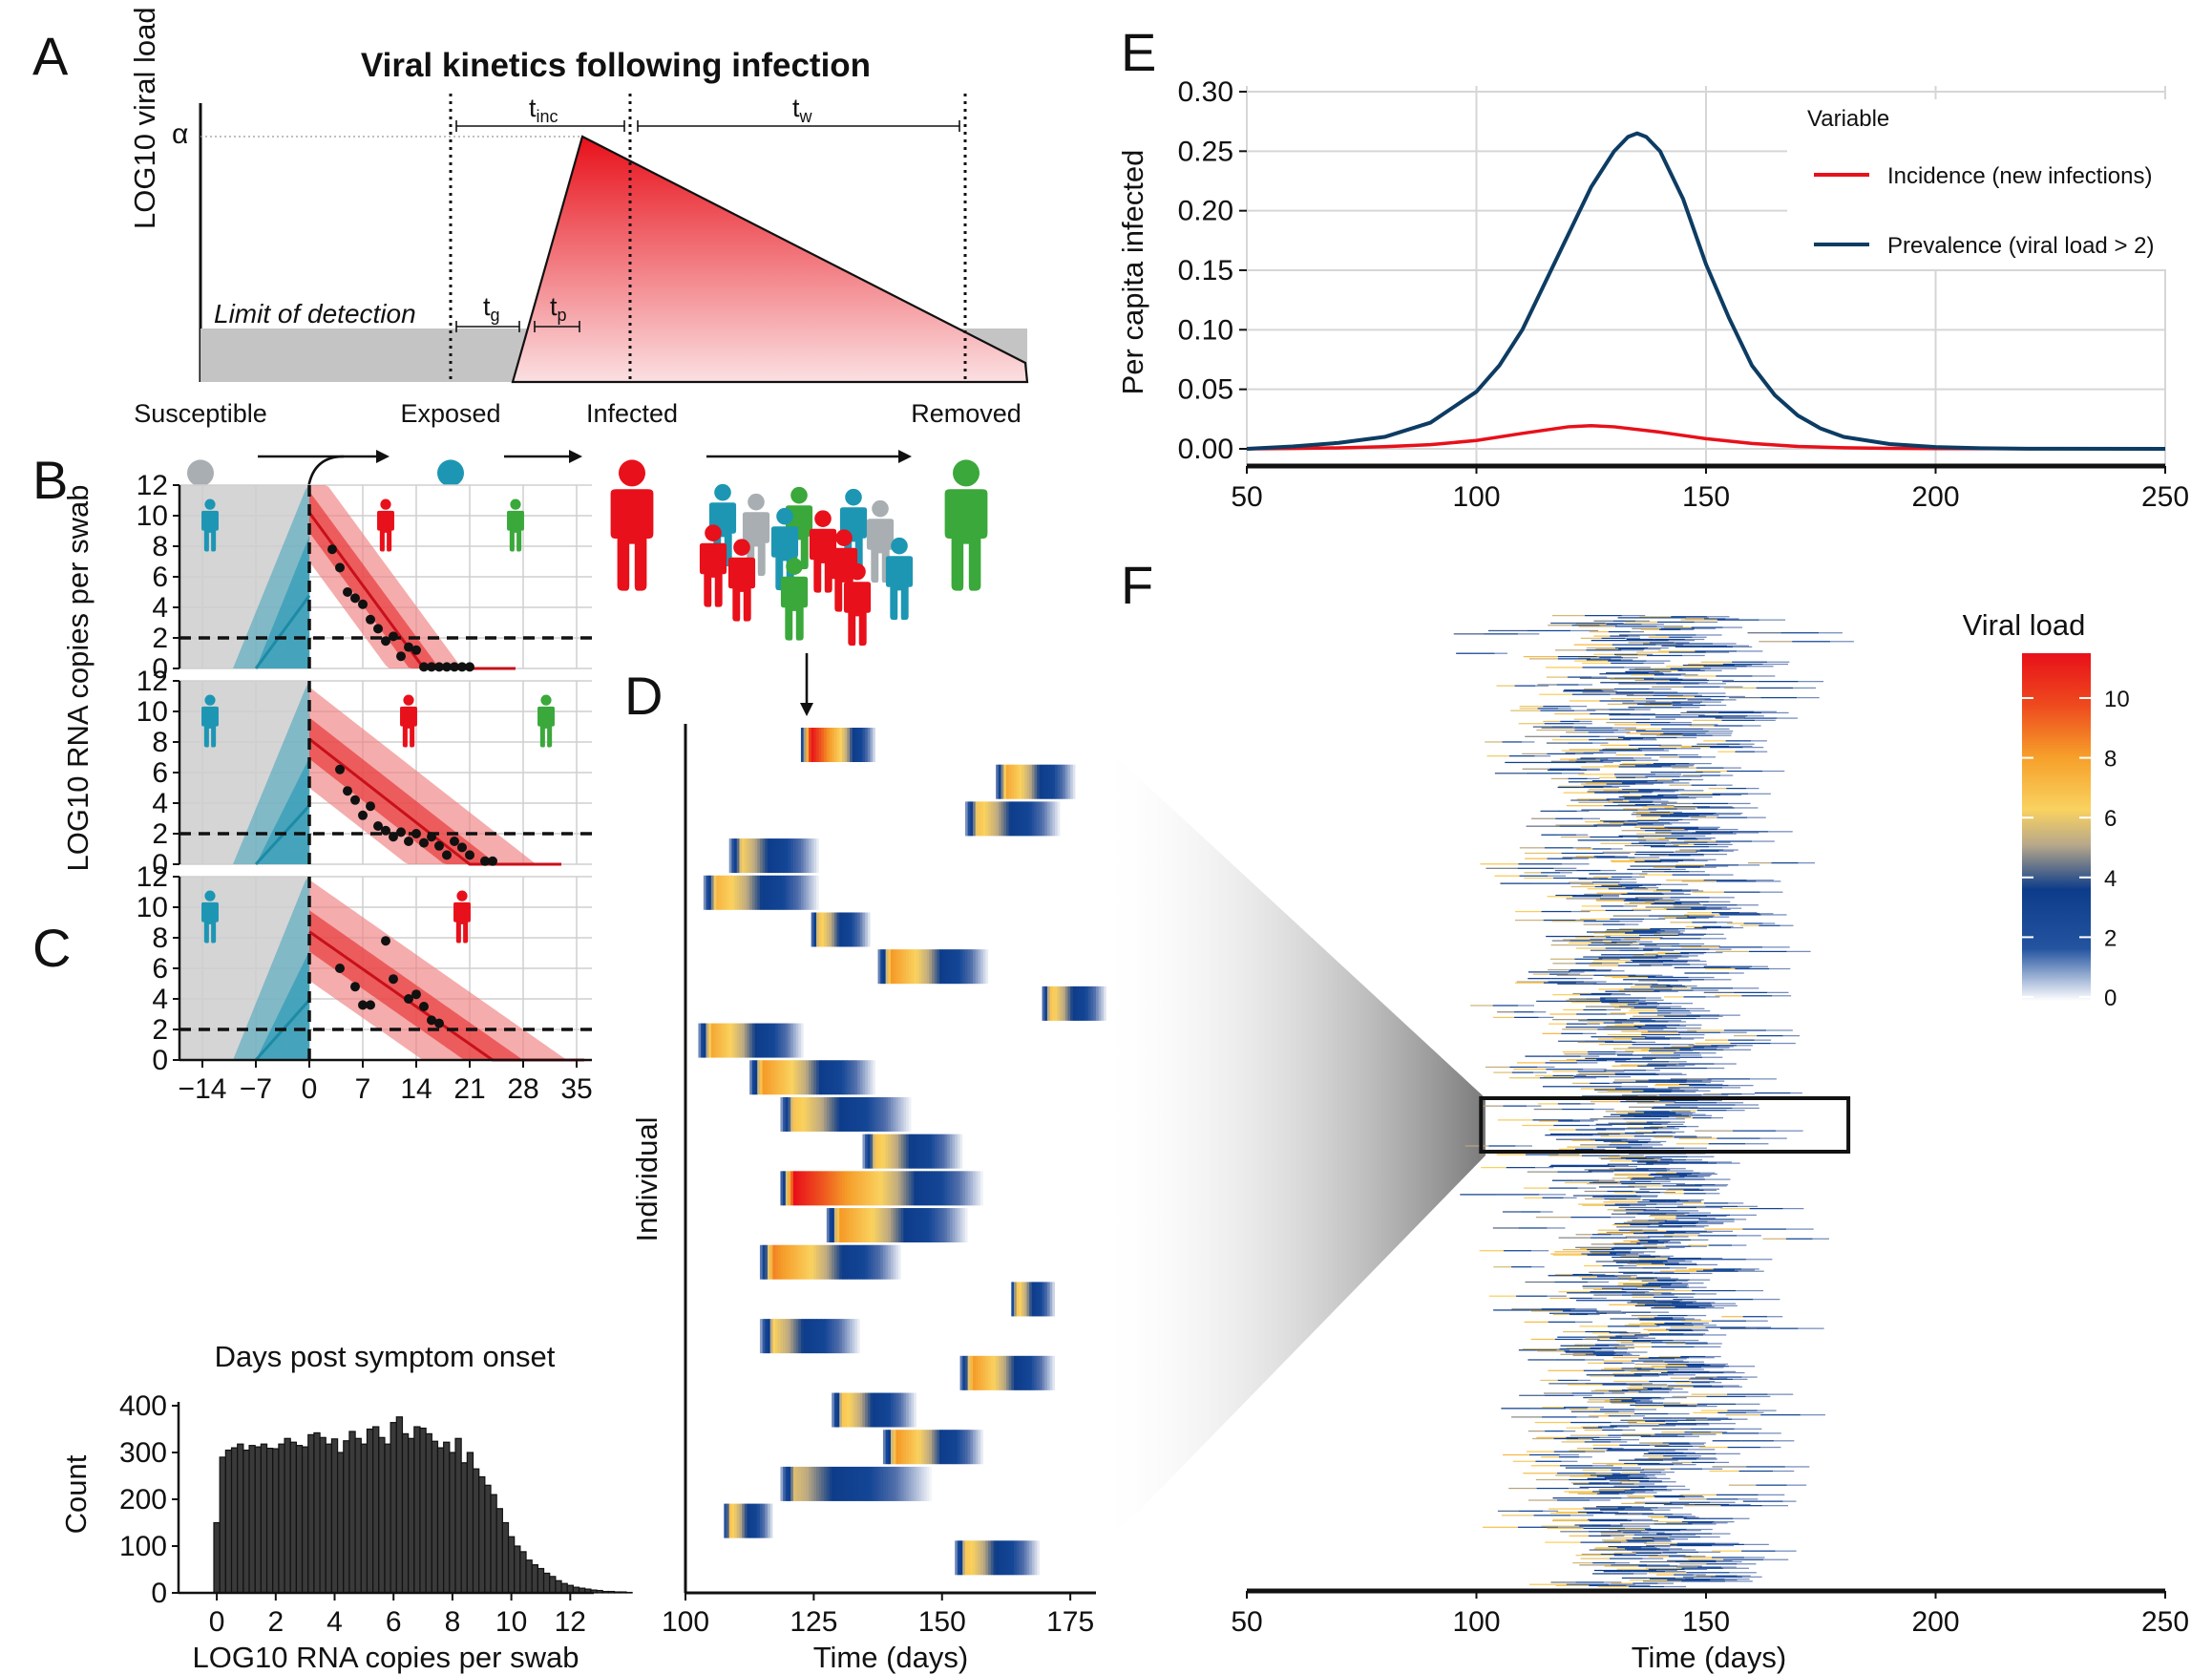 This screenshot has width=2212, height=1675. What do you see at coordinates (511, 1622) in the screenshot?
I see `x-tick-label: 10` at bounding box center [511, 1622].